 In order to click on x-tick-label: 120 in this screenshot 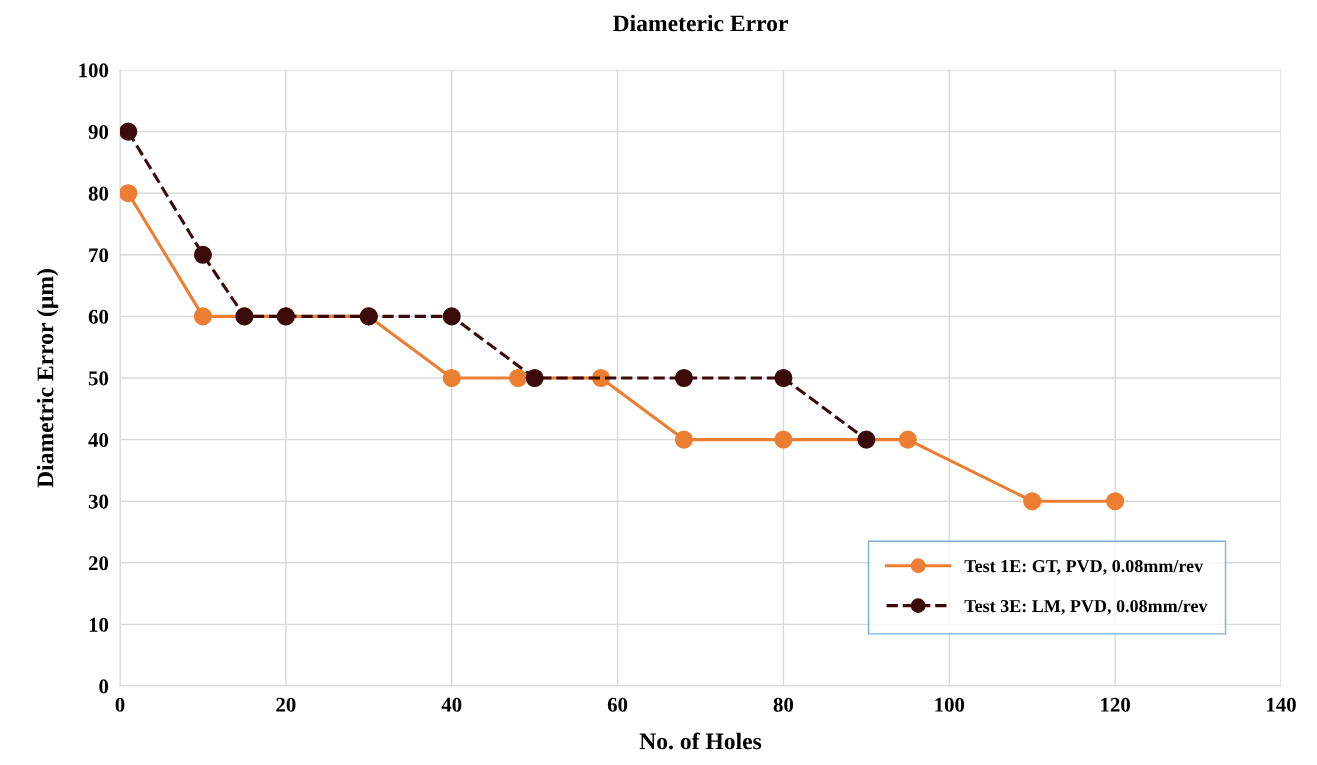, I will do `click(1115, 704)`.